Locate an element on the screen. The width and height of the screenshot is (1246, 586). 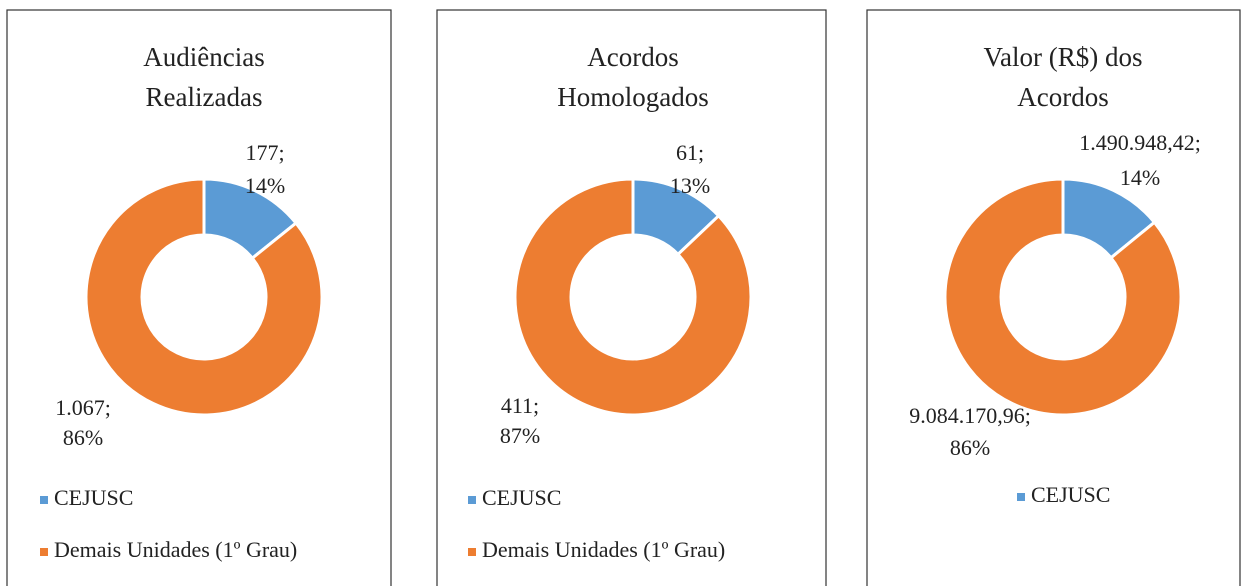
data-label: 61; is located at coordinates (690, 152).